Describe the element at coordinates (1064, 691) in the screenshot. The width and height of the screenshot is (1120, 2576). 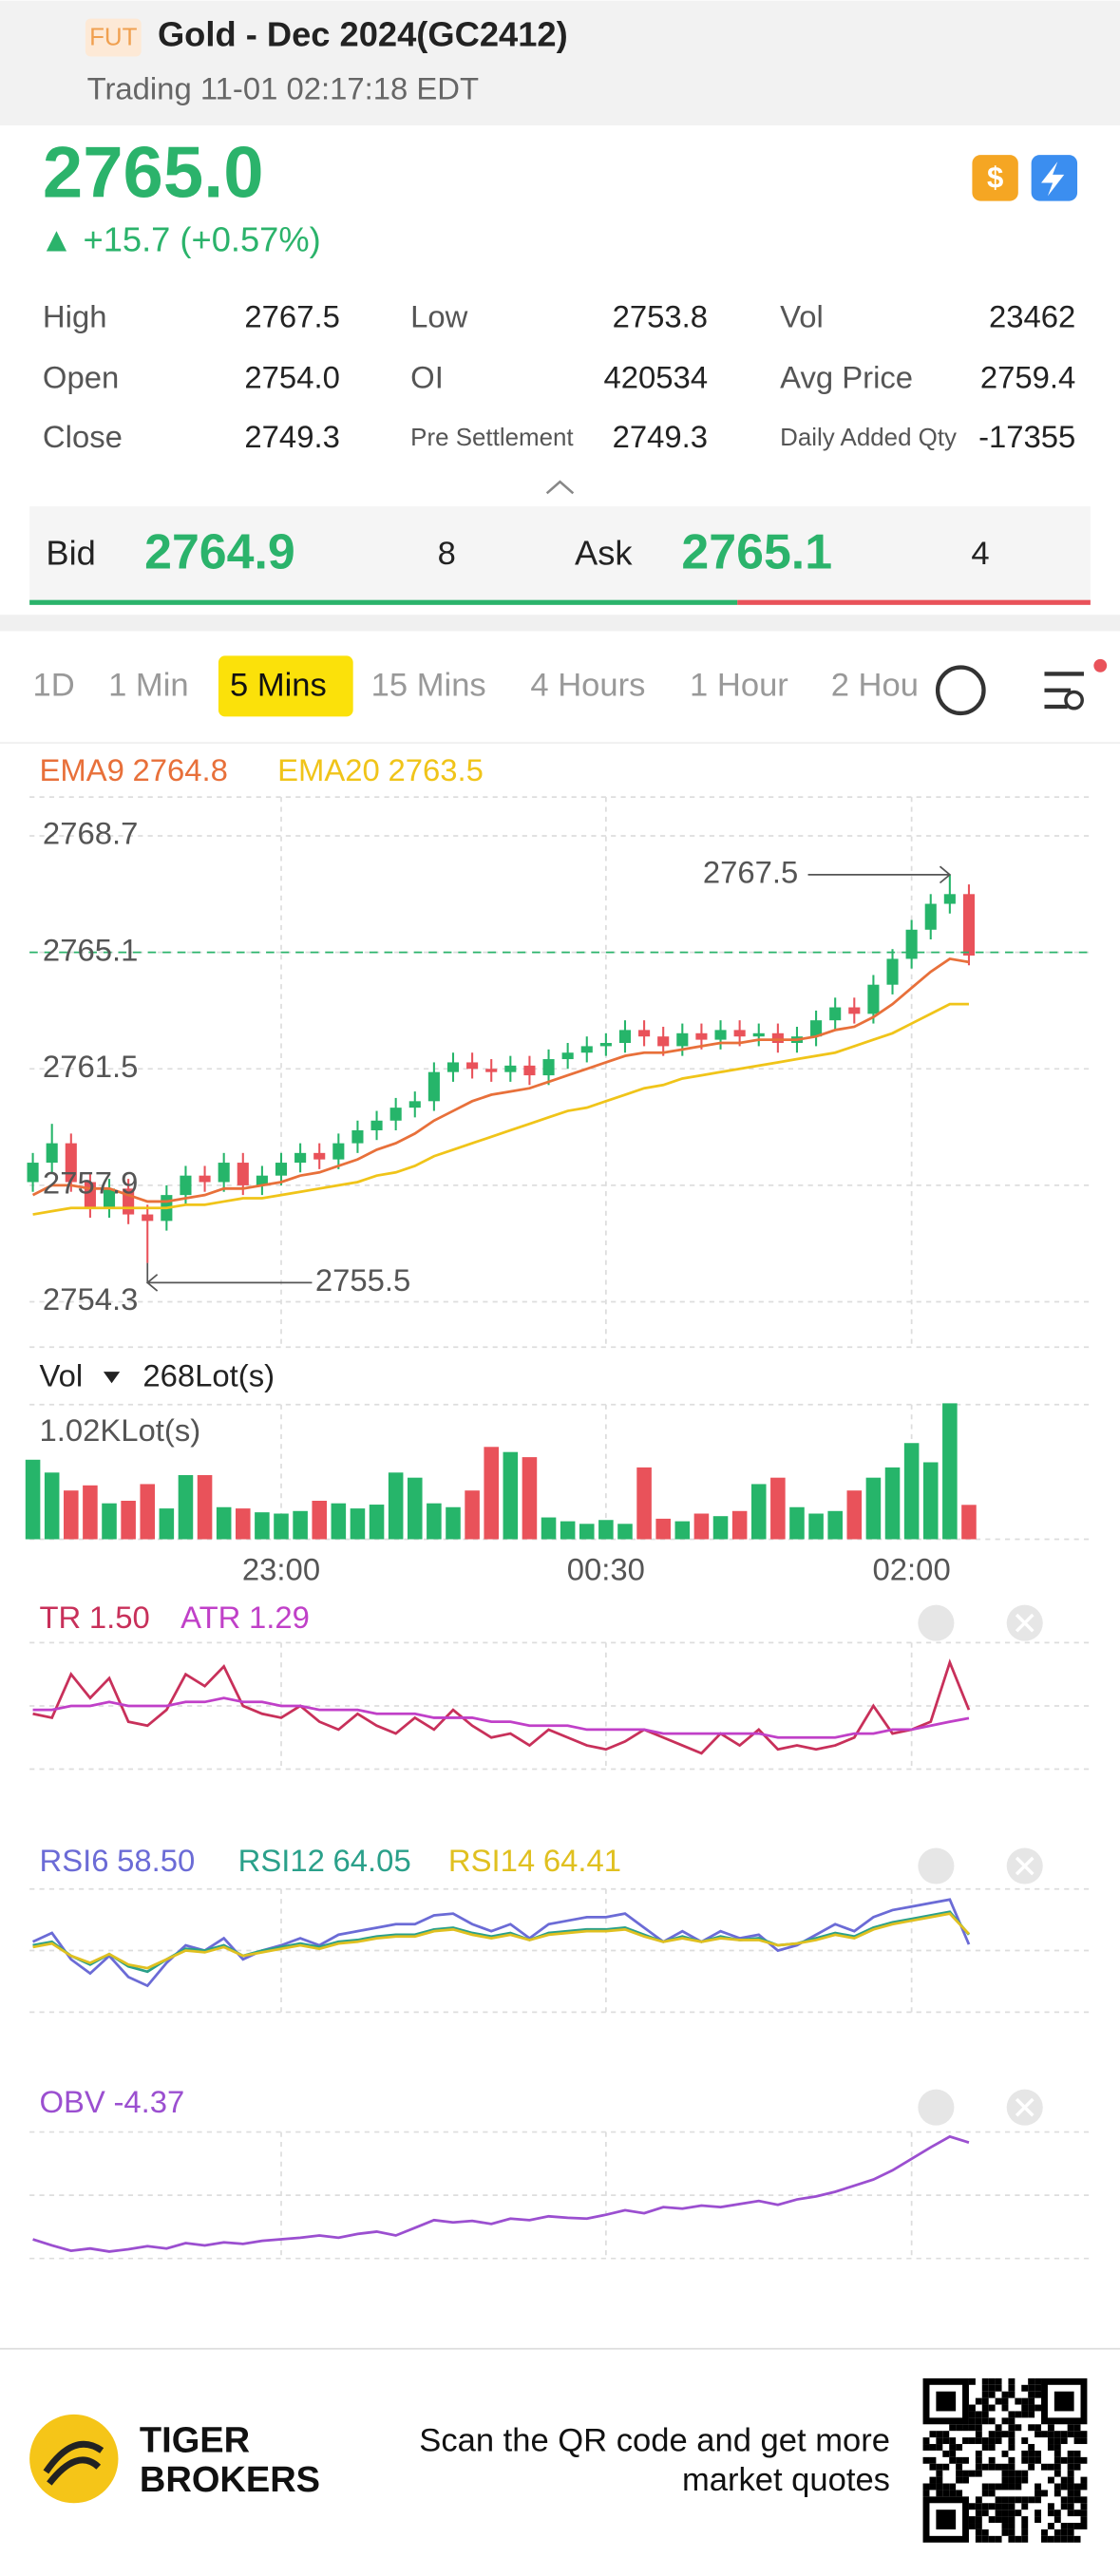
I see `settings-icon` at that location.